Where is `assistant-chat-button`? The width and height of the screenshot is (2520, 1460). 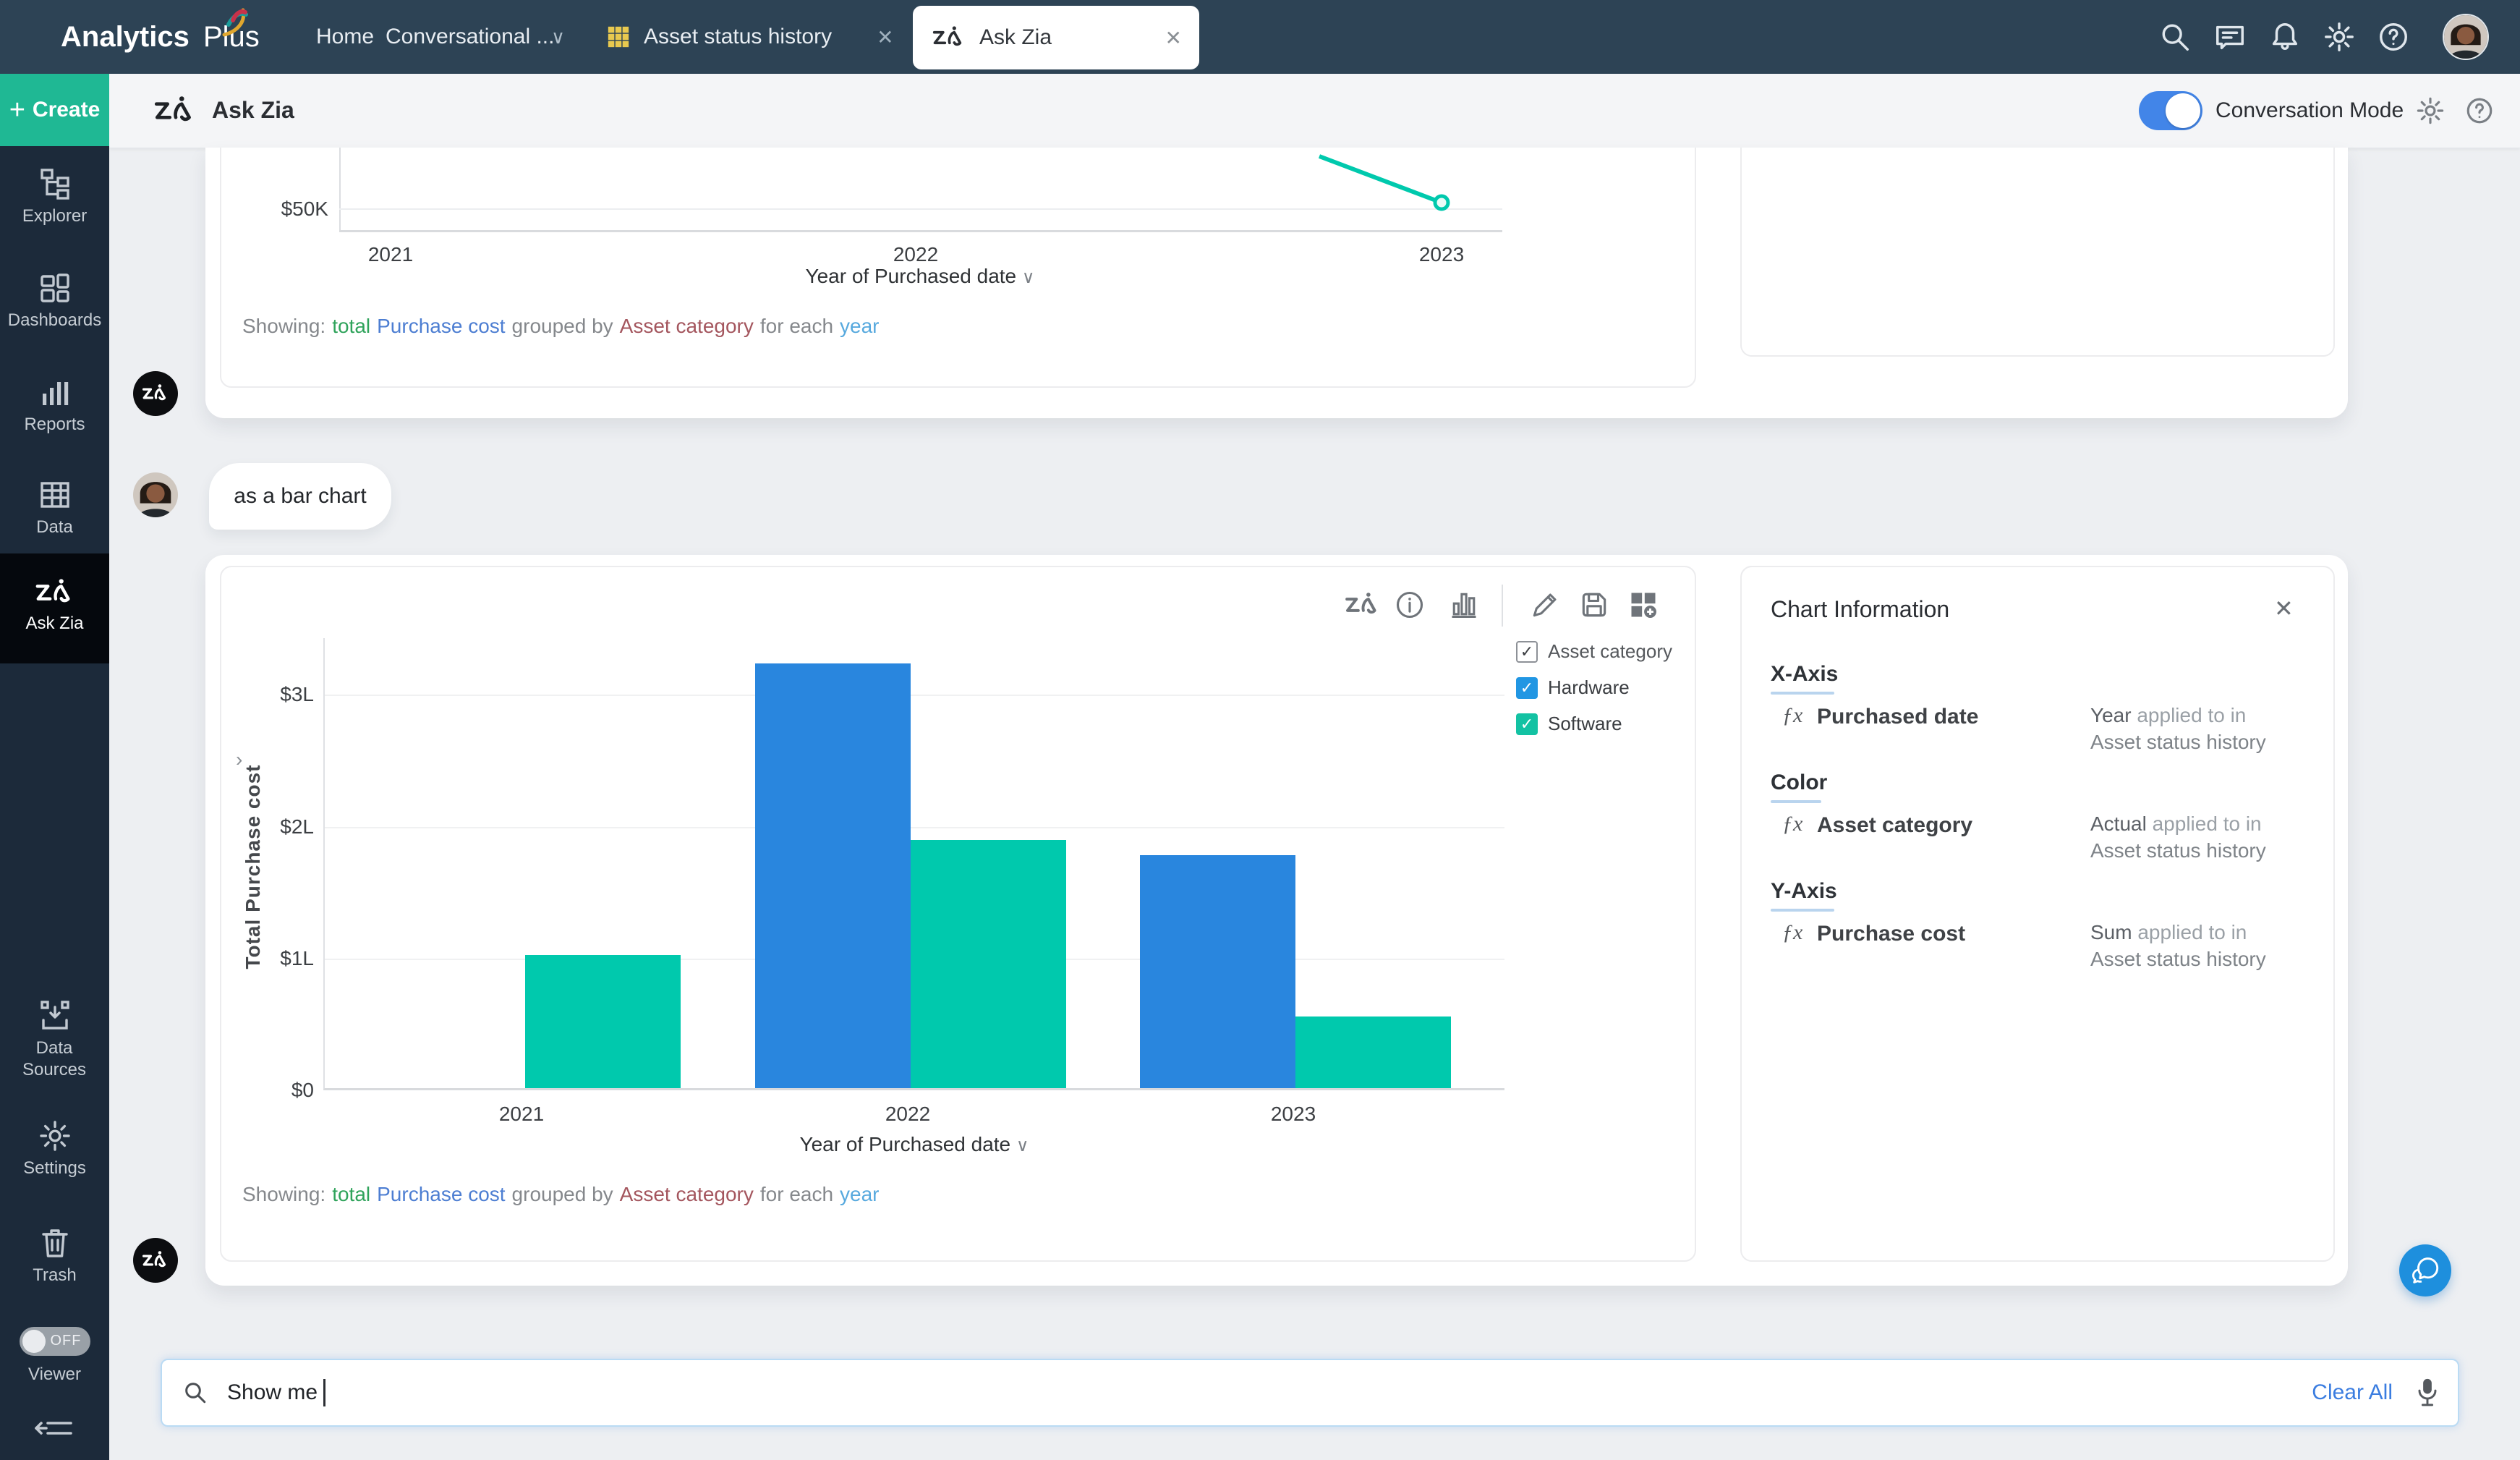 assistant-chat-button is located at coordinates (2425, 1270).